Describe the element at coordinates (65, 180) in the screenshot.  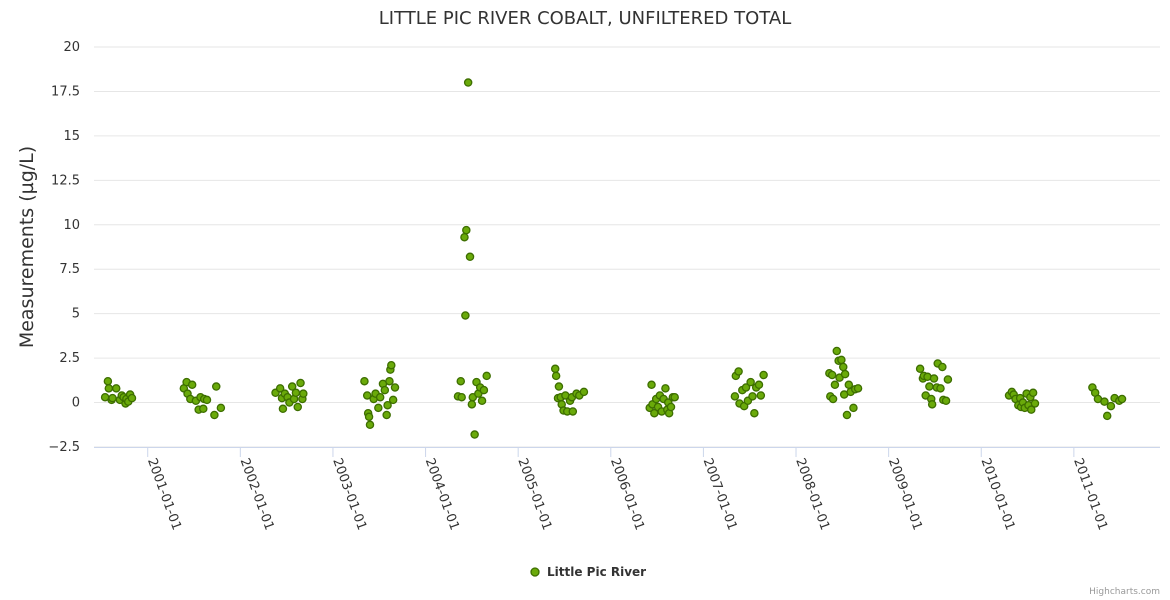
I see `y-tick-label: 12.5` at that location.